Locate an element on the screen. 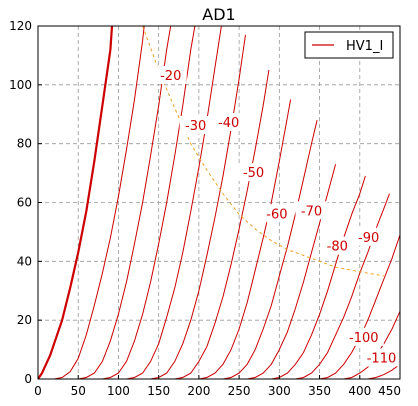 The image size is (418, 406). y-tick-label: 120 is located at coordinates (20, 26).